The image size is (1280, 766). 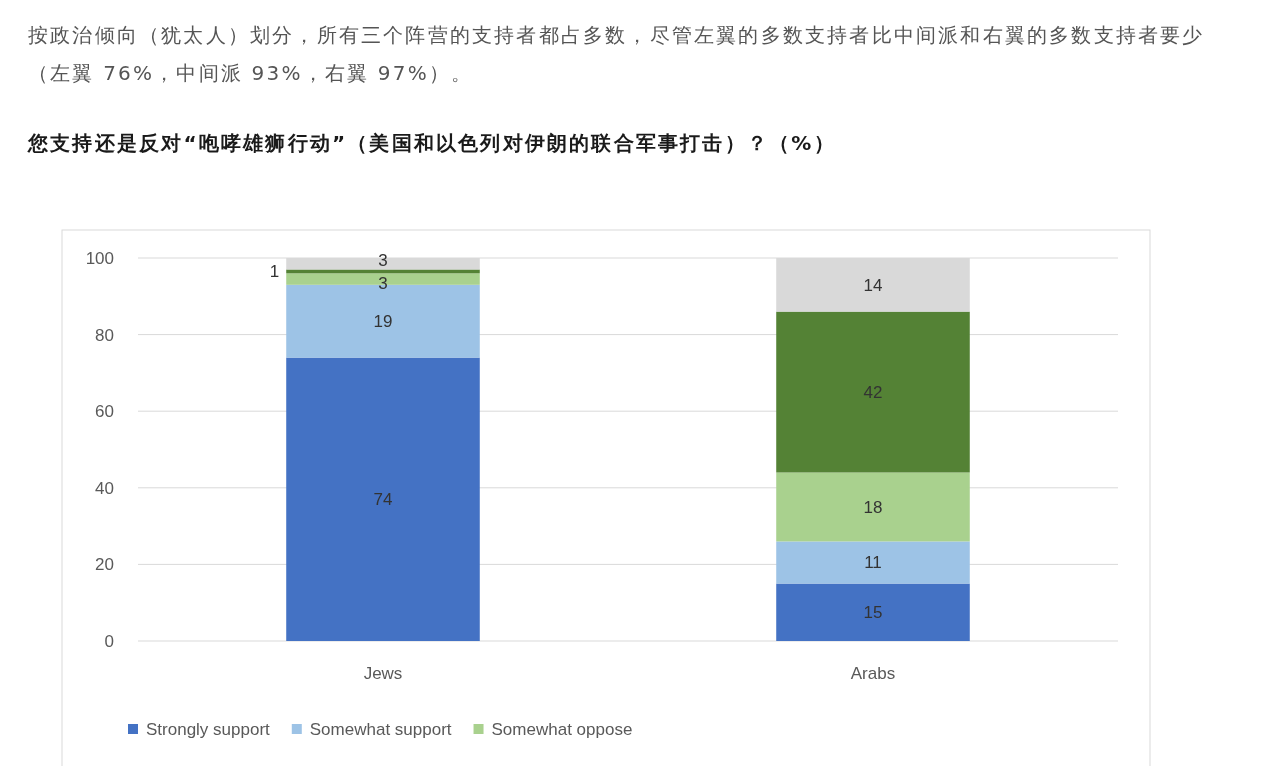 I want to click on y-tick-label: 0, so click(x=109, y=641).